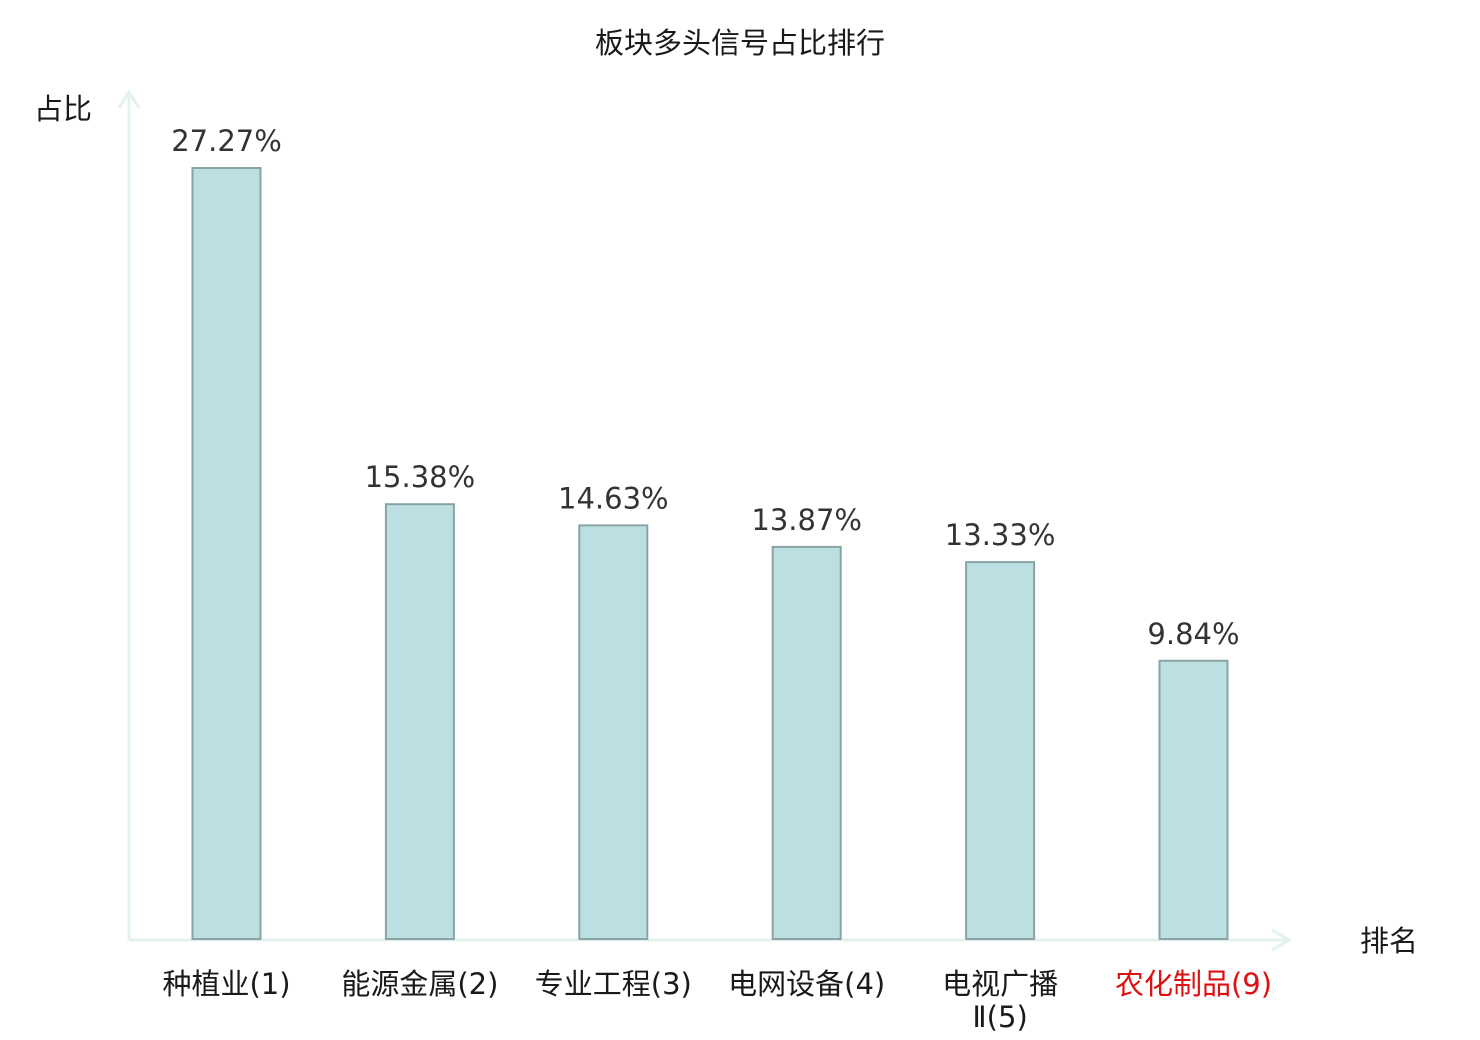 This screenshot has height=1040, width=1480. Describe the element at coordinates (806, 520) in the screenshot. I see `bar-value-label: 13.87%` at that location.